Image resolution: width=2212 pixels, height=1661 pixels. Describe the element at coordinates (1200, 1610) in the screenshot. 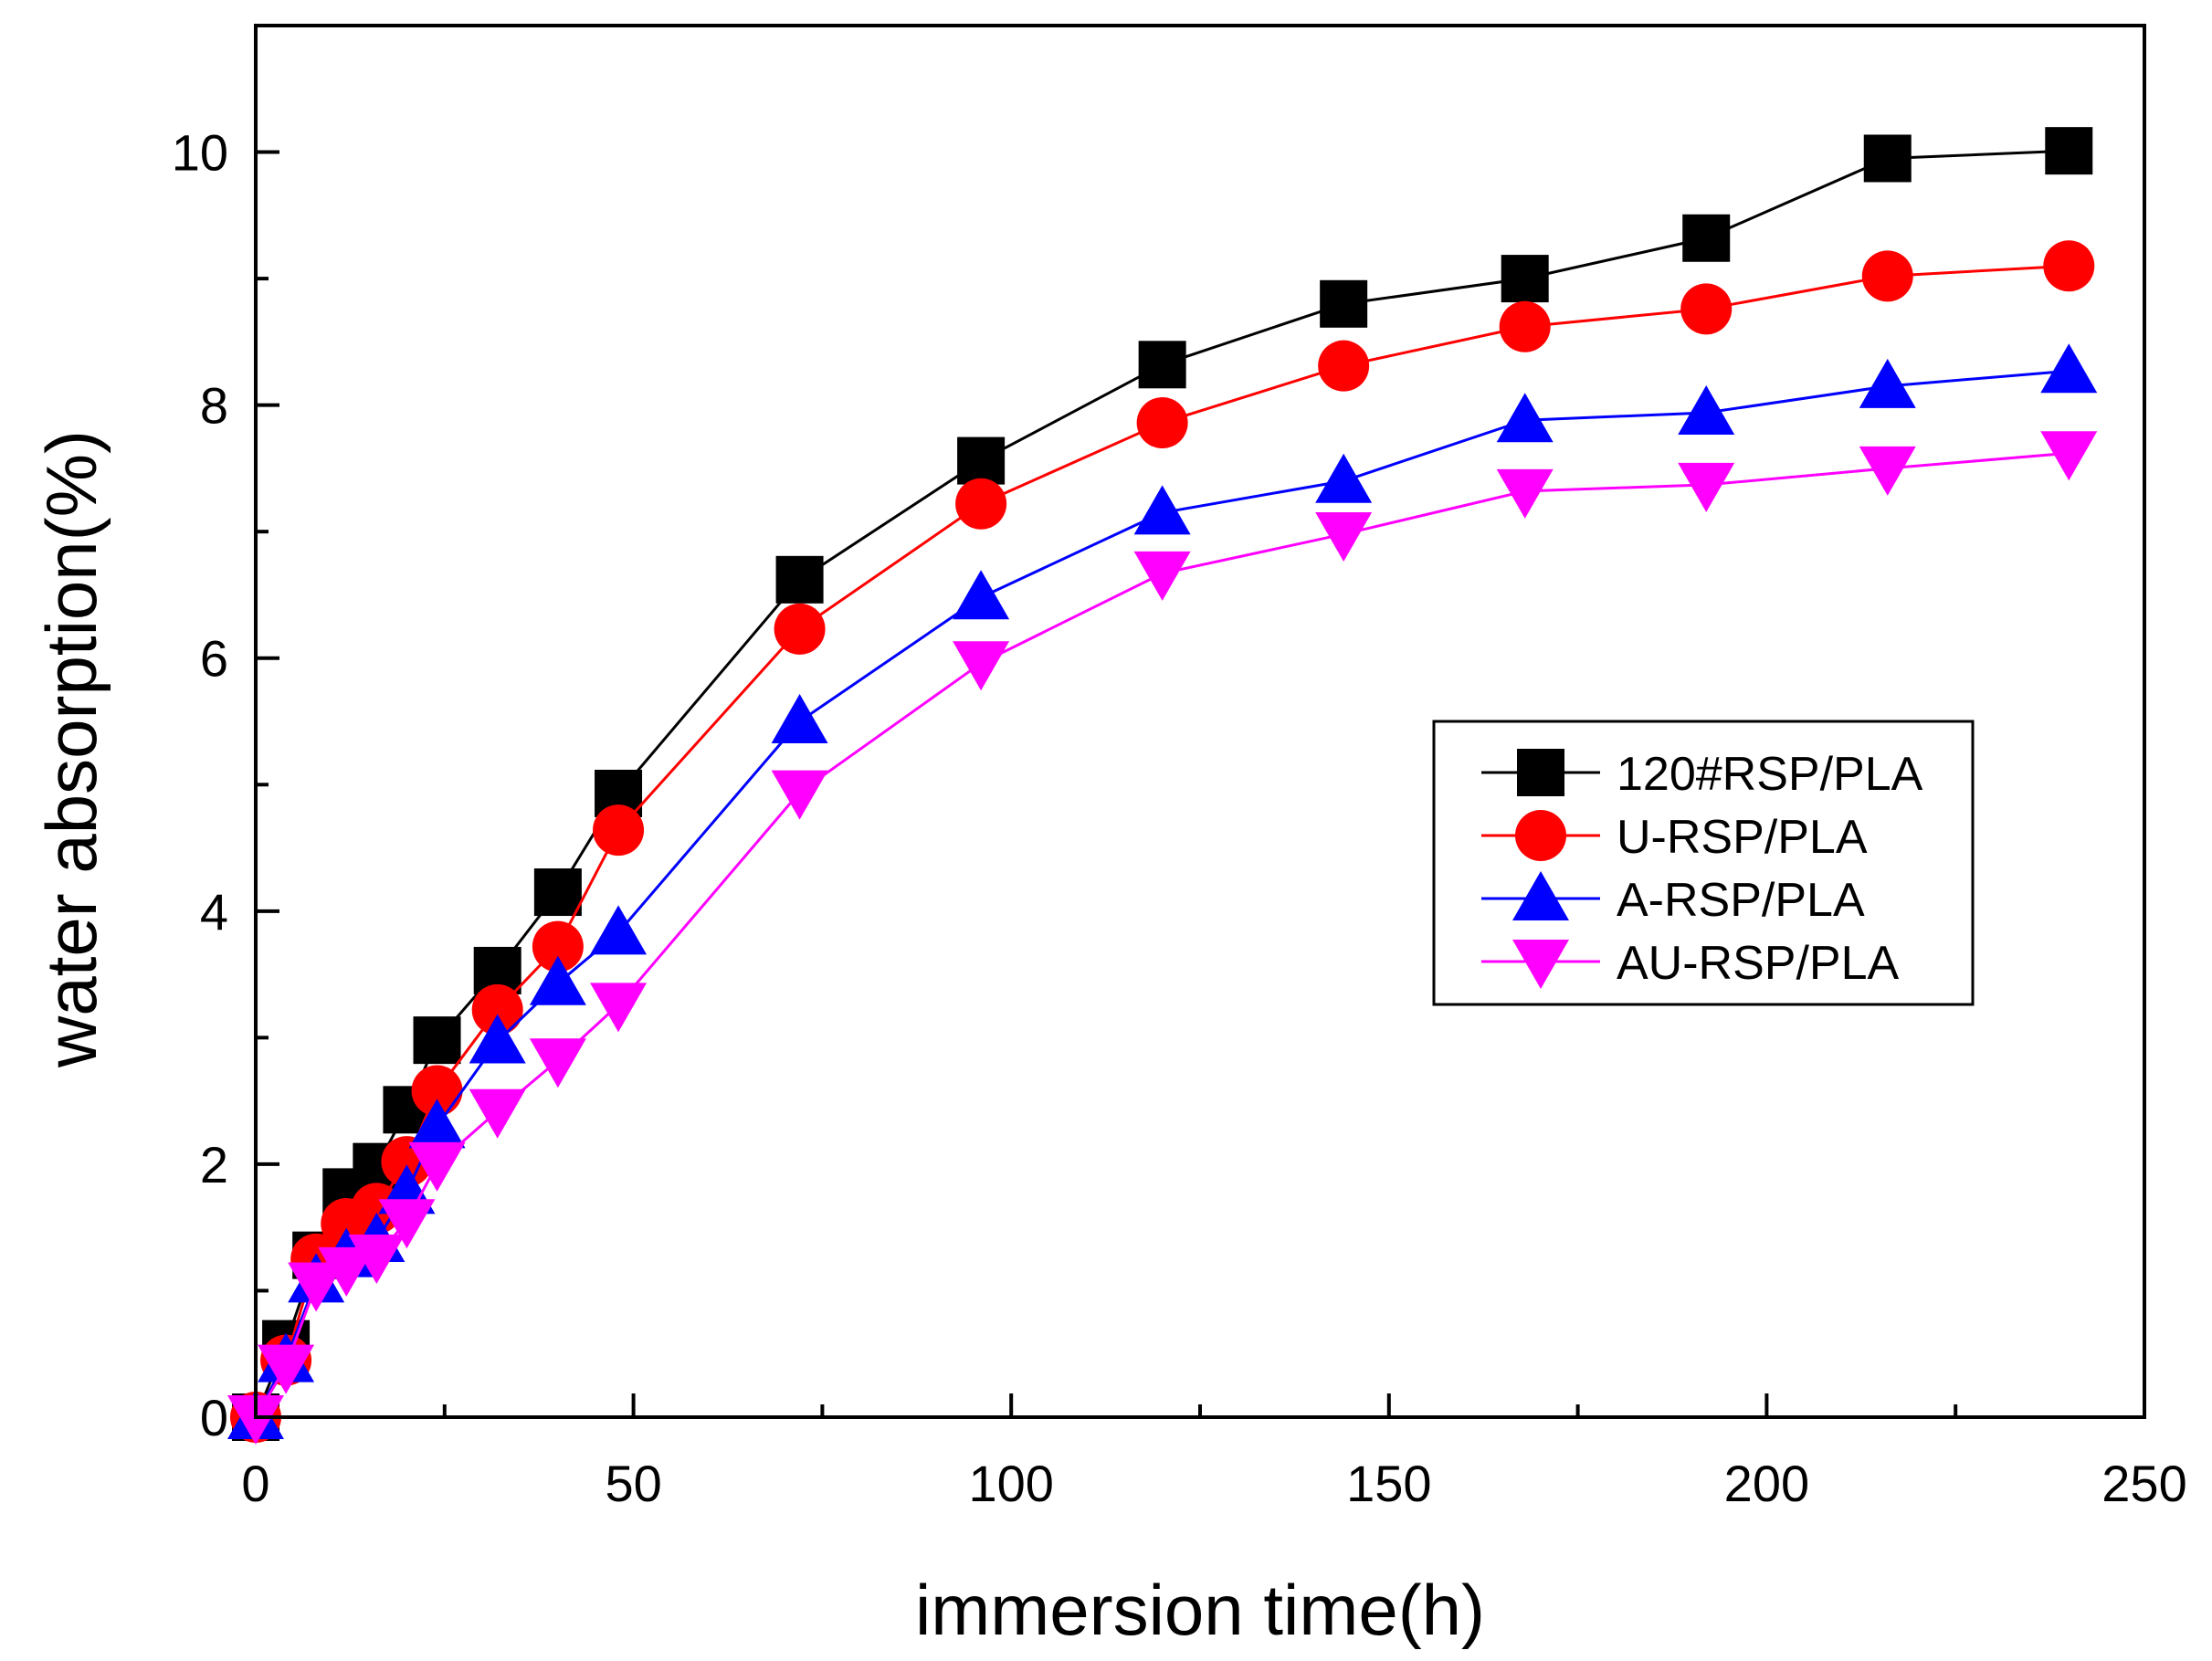

I see `x-axis-title: immersion time(h)` at that location.